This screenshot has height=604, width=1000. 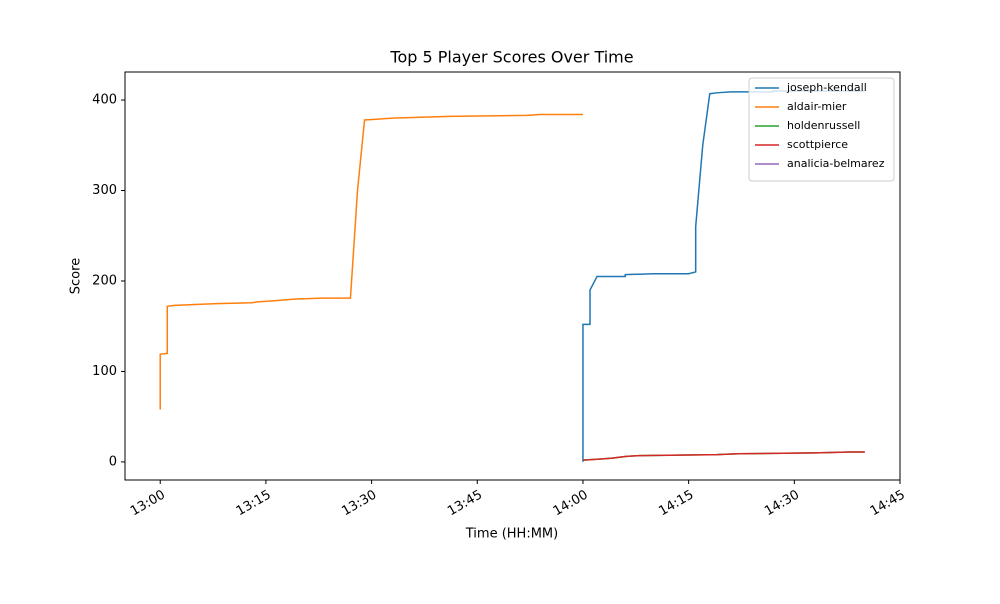 I want to click on x-tick-label: 13:45, so click(x=465, y=504).